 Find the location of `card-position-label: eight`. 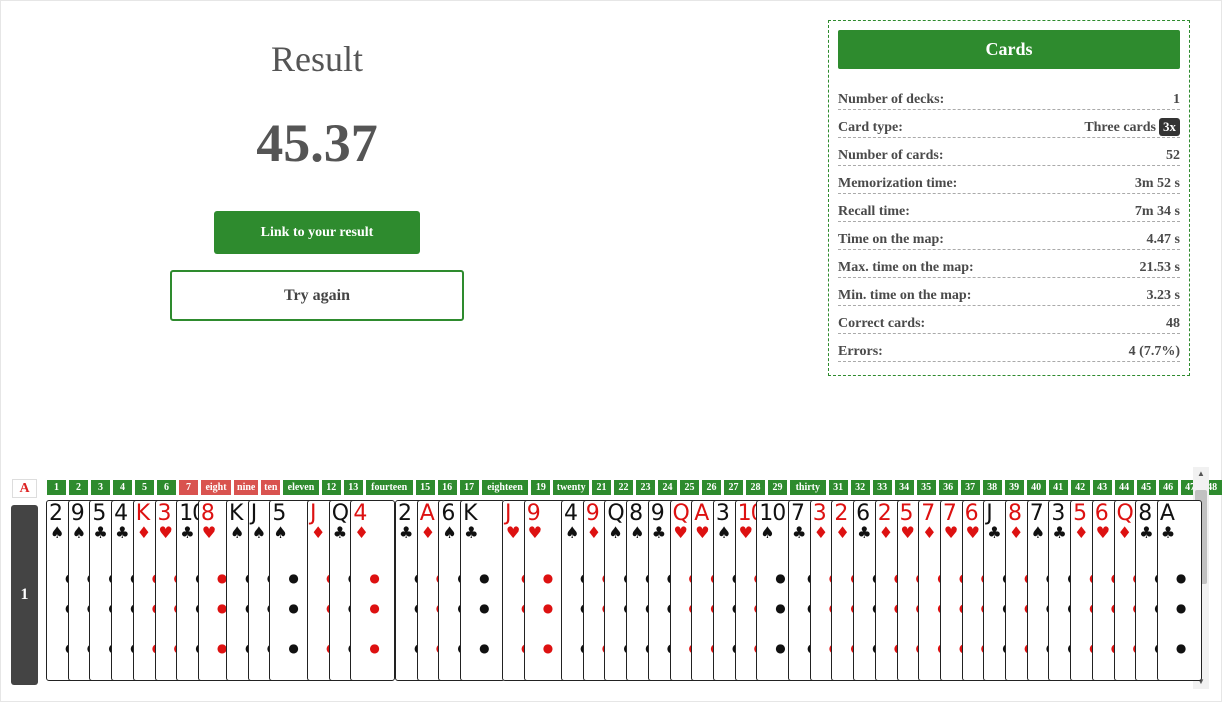

card-position-label: eight is located at coordinates (216, 487).